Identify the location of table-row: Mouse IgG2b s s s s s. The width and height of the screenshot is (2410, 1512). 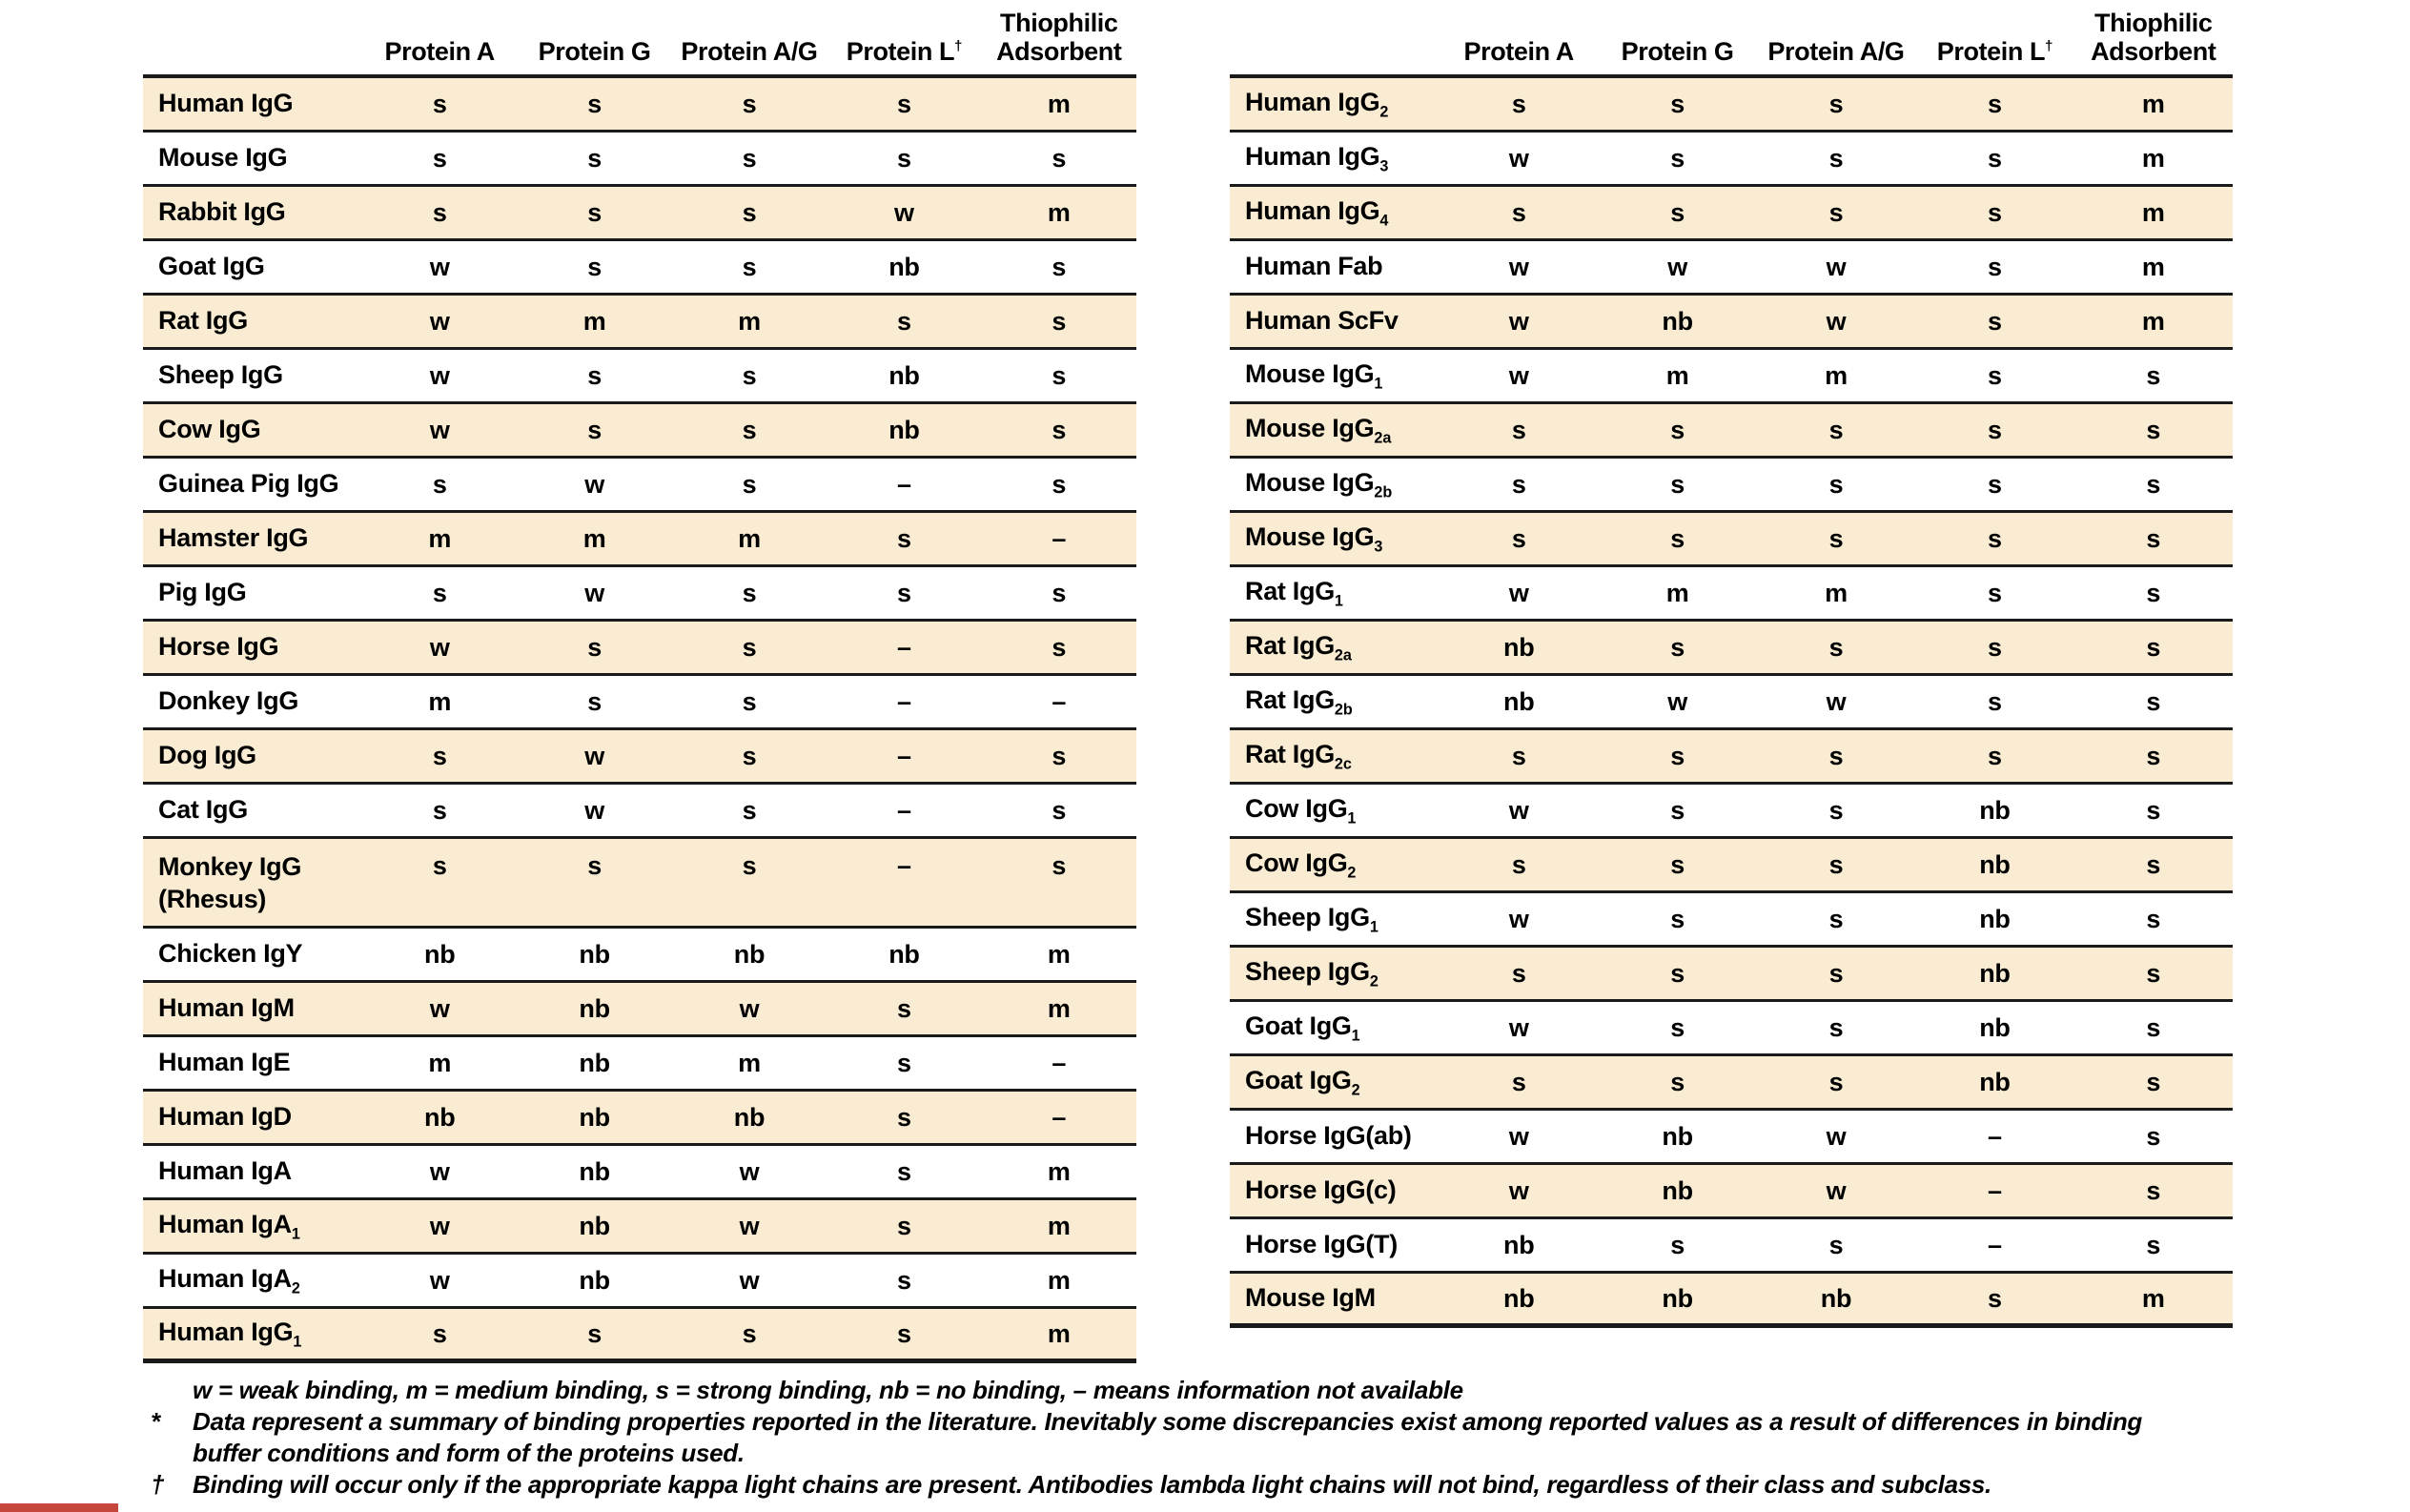
(1731, 486).